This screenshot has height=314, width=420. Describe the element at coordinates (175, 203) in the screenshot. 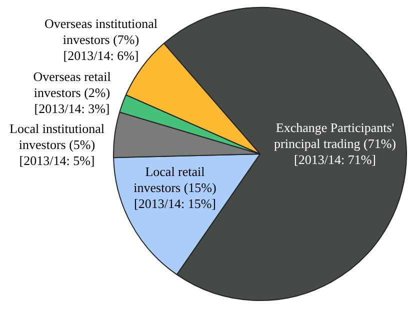

I see `text: [2013/14: 15%]` at that location.